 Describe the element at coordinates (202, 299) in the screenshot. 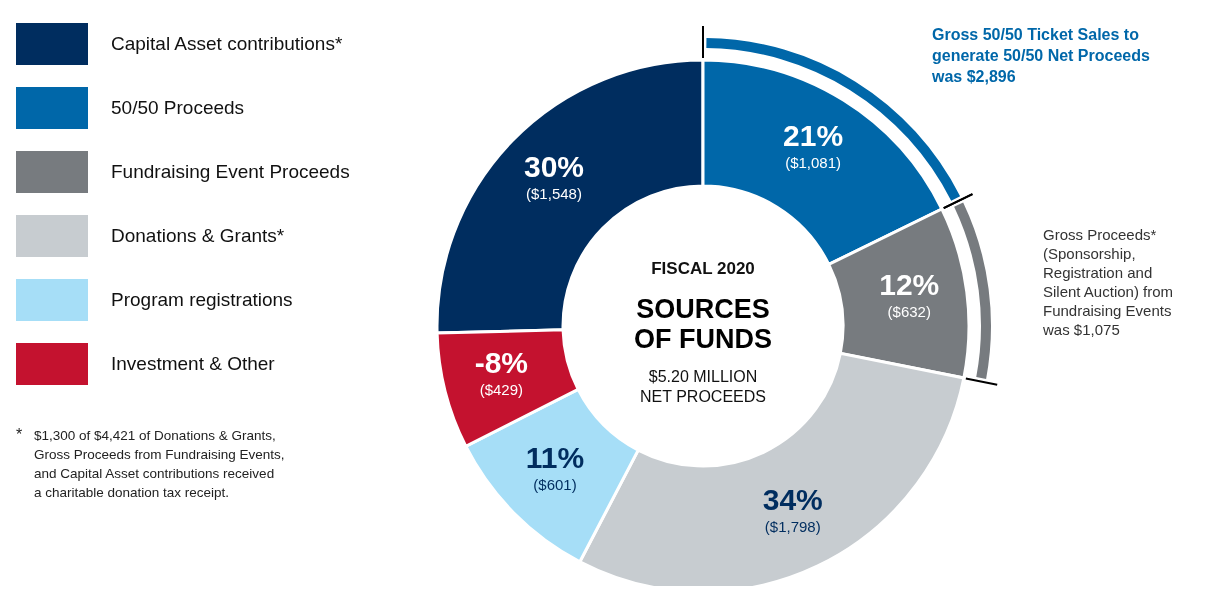

I see `legend-label: Program registrations` at that location.